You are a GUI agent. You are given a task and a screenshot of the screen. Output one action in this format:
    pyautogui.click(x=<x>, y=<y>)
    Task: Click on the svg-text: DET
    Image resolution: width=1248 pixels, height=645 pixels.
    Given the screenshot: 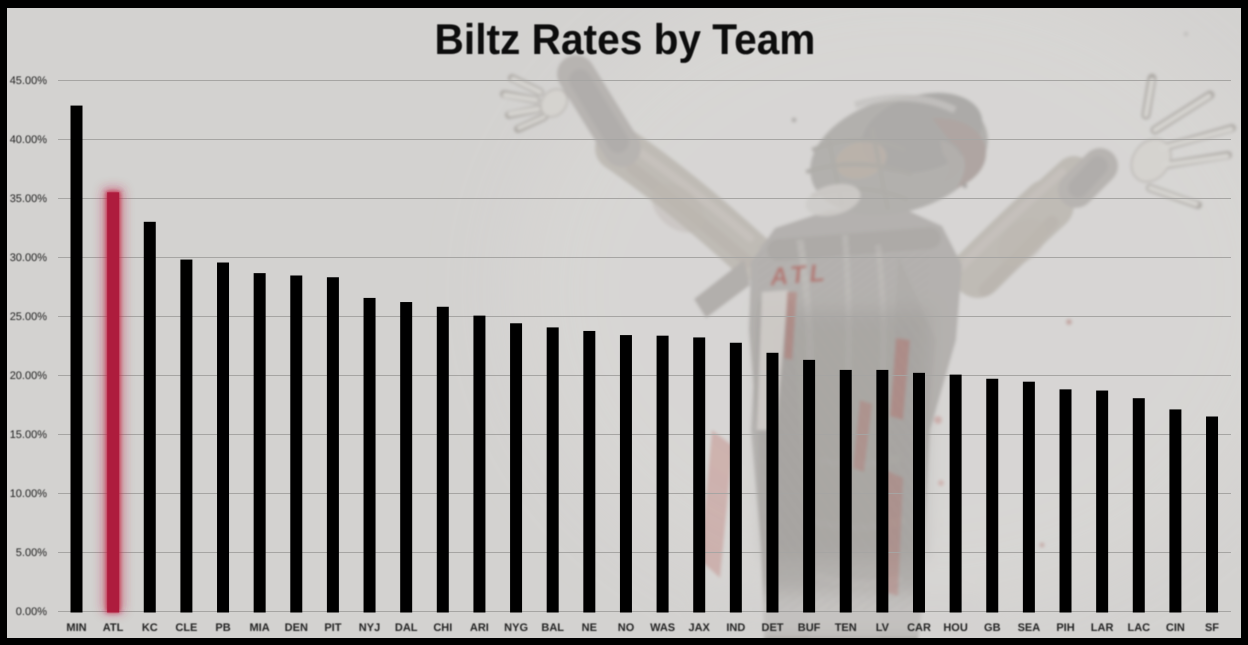 What is the action you would take?
    pyautogui.click(x=773, y=628)
    